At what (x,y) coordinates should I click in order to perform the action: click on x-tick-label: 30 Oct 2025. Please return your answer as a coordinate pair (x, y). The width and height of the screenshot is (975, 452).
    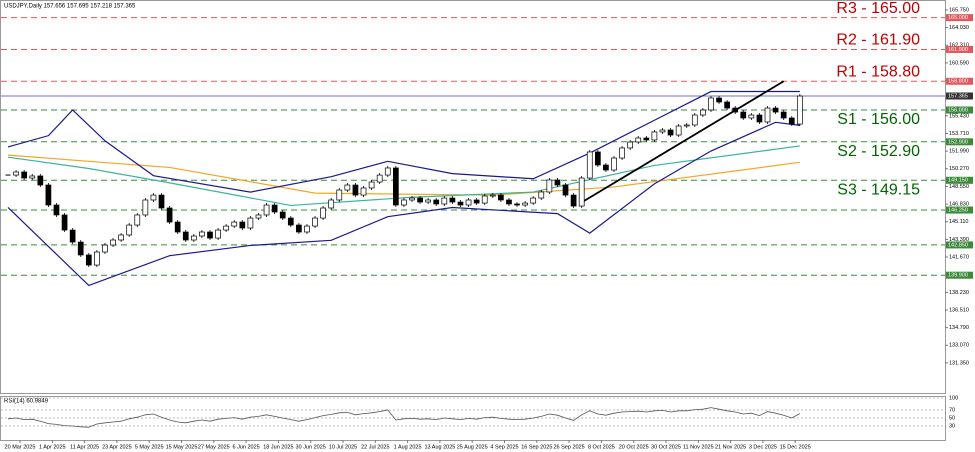
    Looking at the image, I should click on (666, 447).